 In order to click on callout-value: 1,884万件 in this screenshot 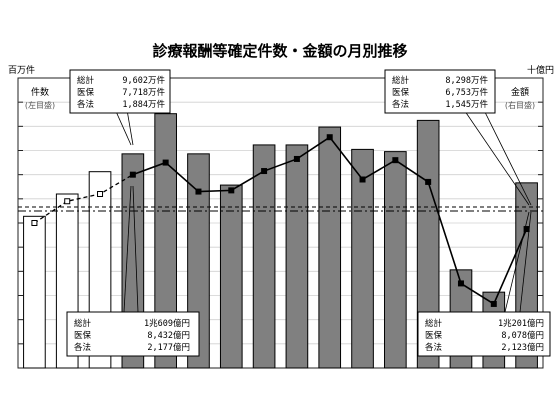, I will do `click(143, 104)`.